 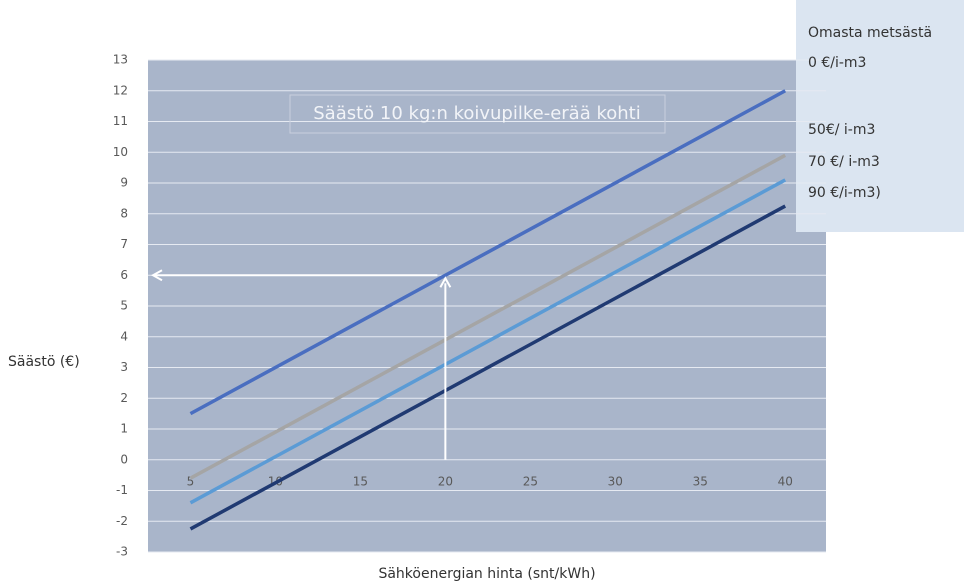 I want to click on y-tick-label: -3, so click(x=122, y=552).